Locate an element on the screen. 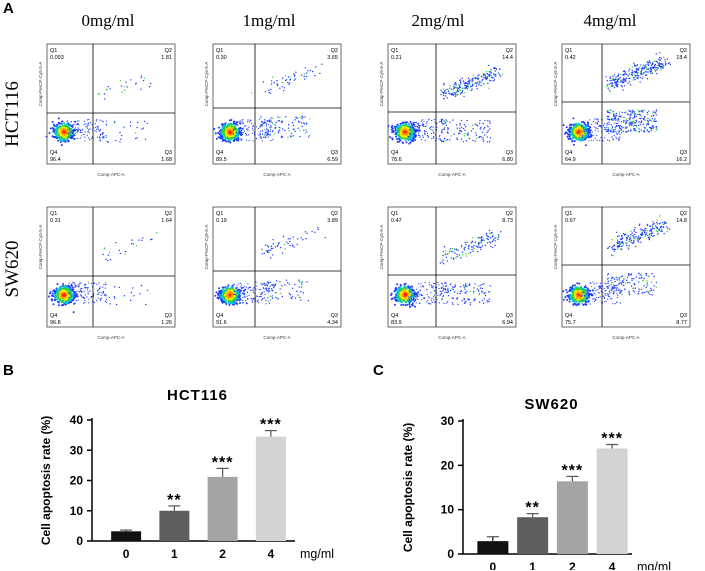 The width and height of the screenshot is (705, 571). significance-1: ** is located at coordinates (174, 500).